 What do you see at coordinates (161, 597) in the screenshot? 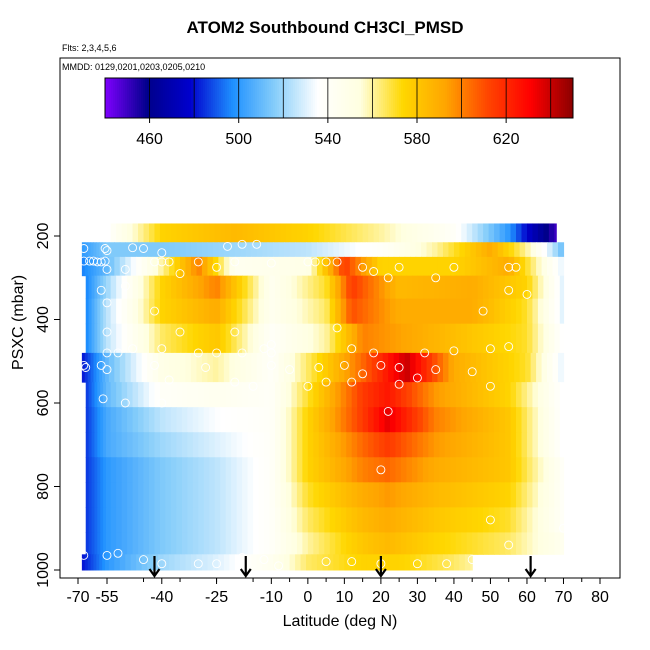
I see `x-tick-label: -40` at bounding box center [161, 597].